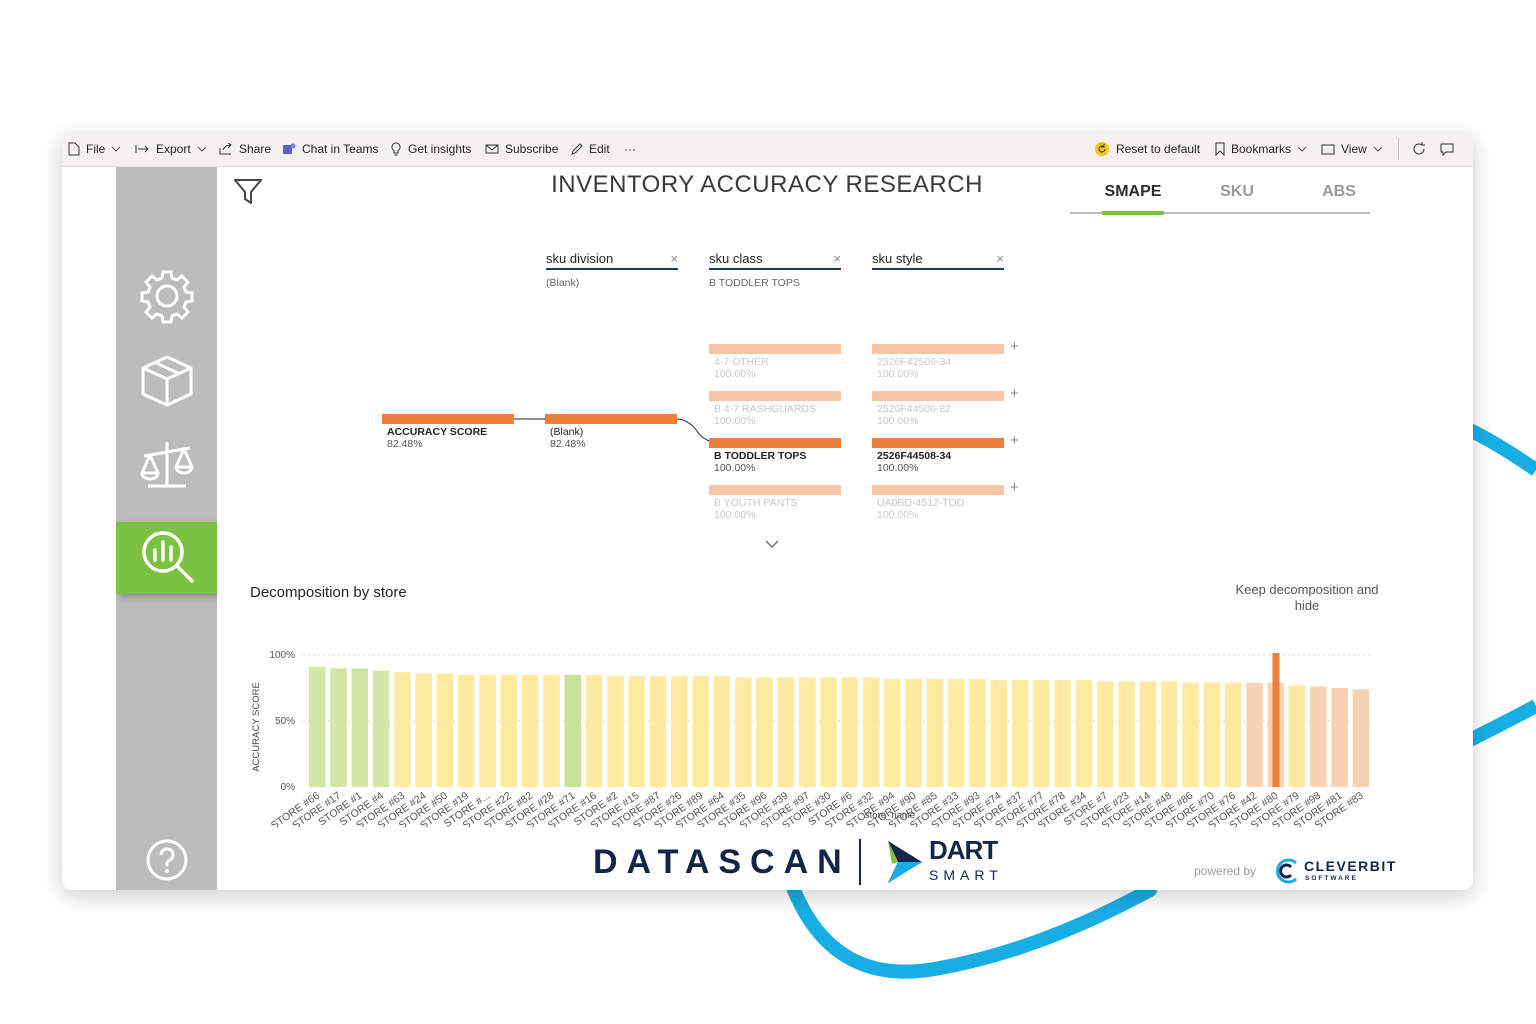 This screenshot has width=1536, height=1024. I want to click on level-selection: B TODDLER TOPS, so click(754, 283).